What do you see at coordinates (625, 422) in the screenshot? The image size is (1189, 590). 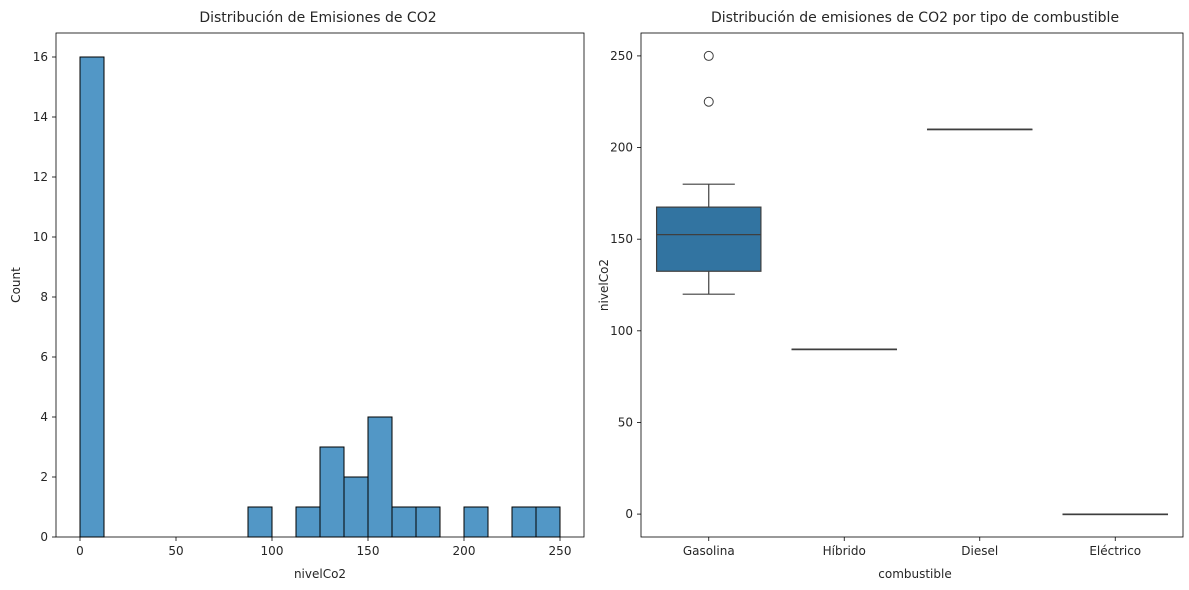 I see `boxplot-y-tick-label: 50` at bounding box center [625, 422].